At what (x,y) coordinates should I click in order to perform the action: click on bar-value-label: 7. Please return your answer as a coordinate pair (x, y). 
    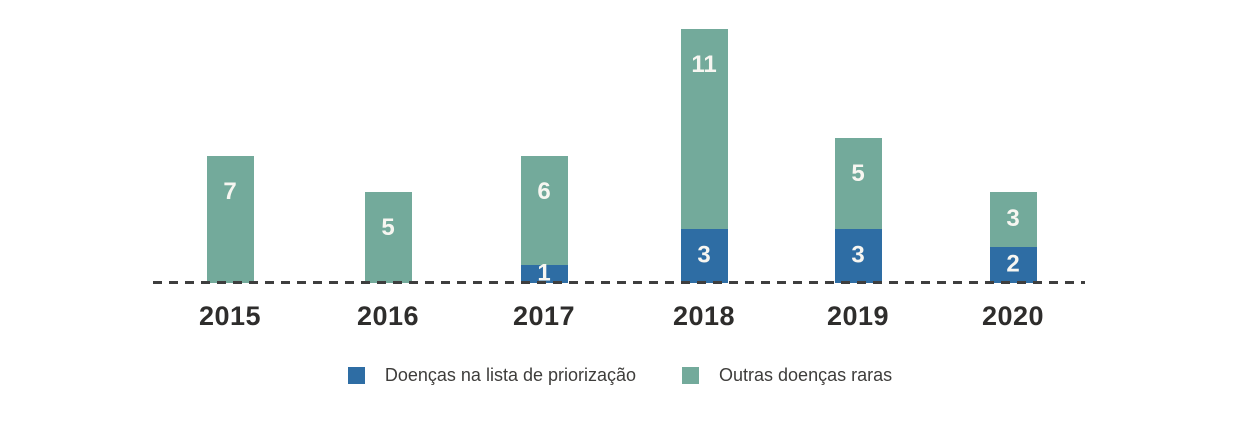
    Looking at the image, I should click on (230, 191).